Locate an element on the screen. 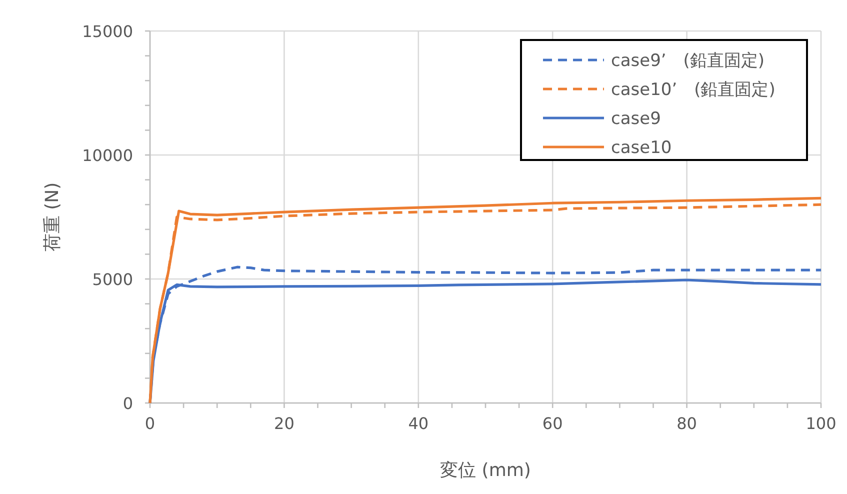 The width and height of the screenshot is (847, 494). legend-label: case9 is located at coordinates (636, 119).